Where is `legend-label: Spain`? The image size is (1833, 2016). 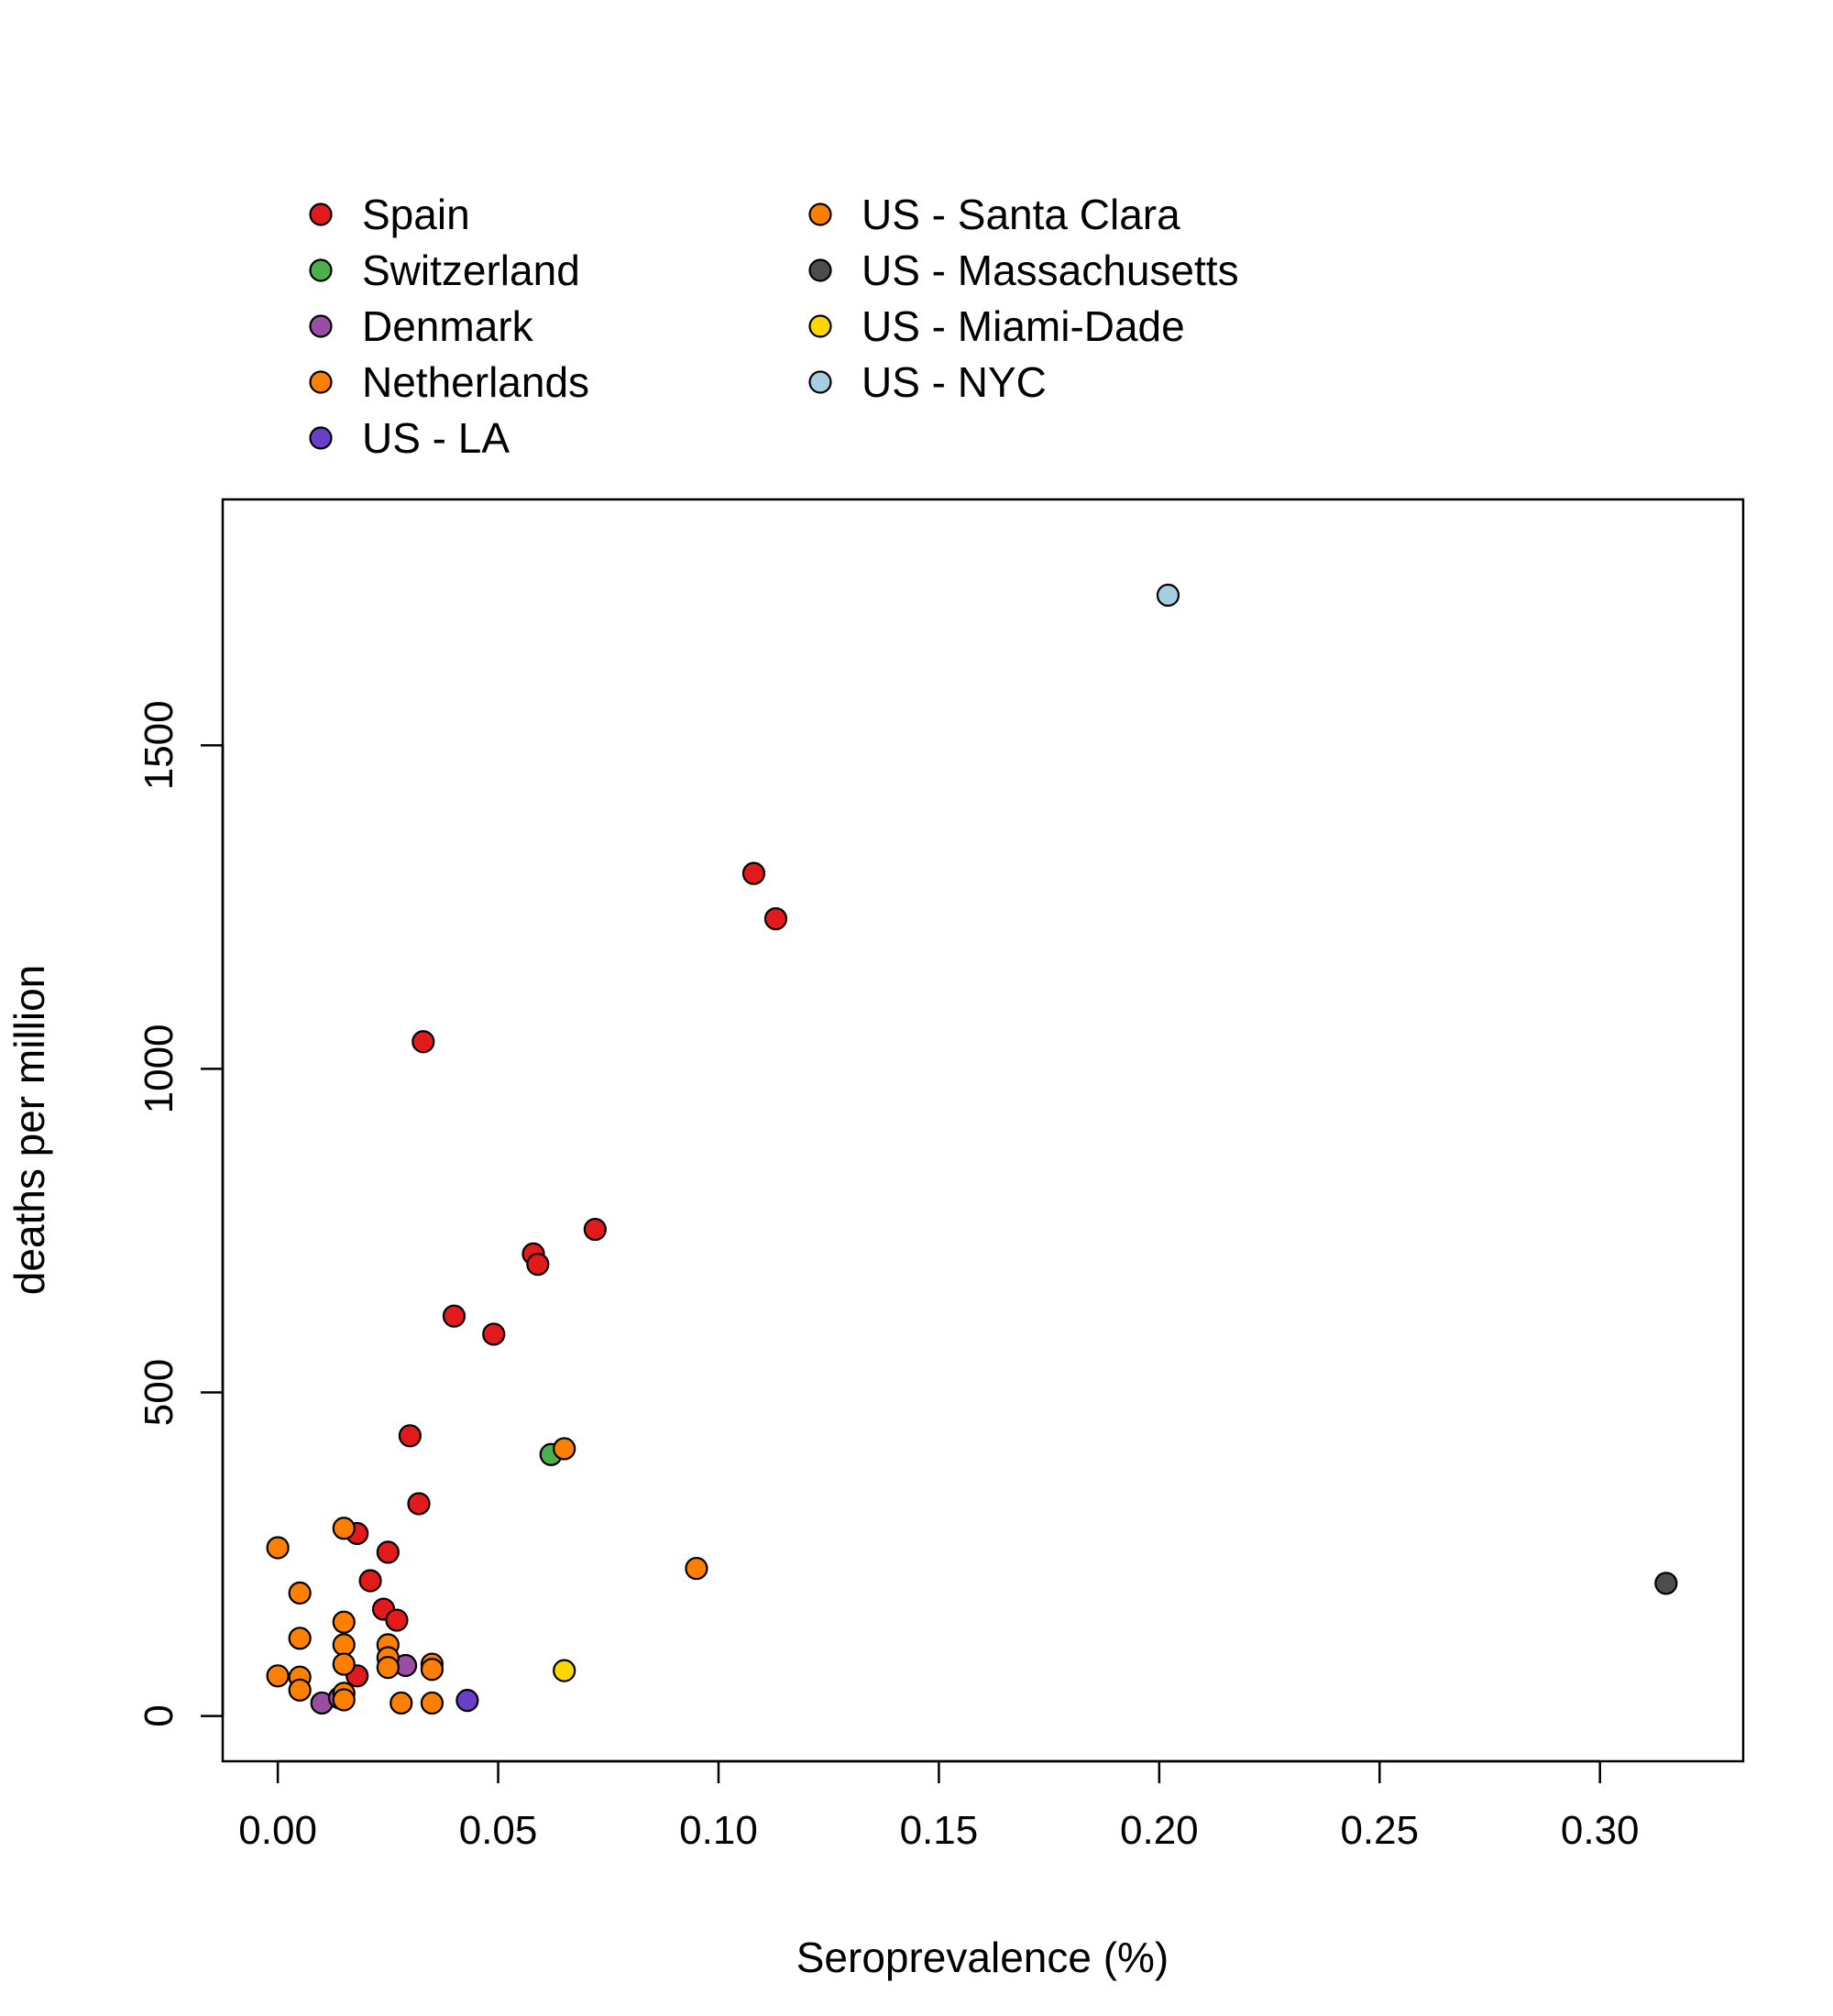
legend-label: Spain is located at coordinates (416, 214).